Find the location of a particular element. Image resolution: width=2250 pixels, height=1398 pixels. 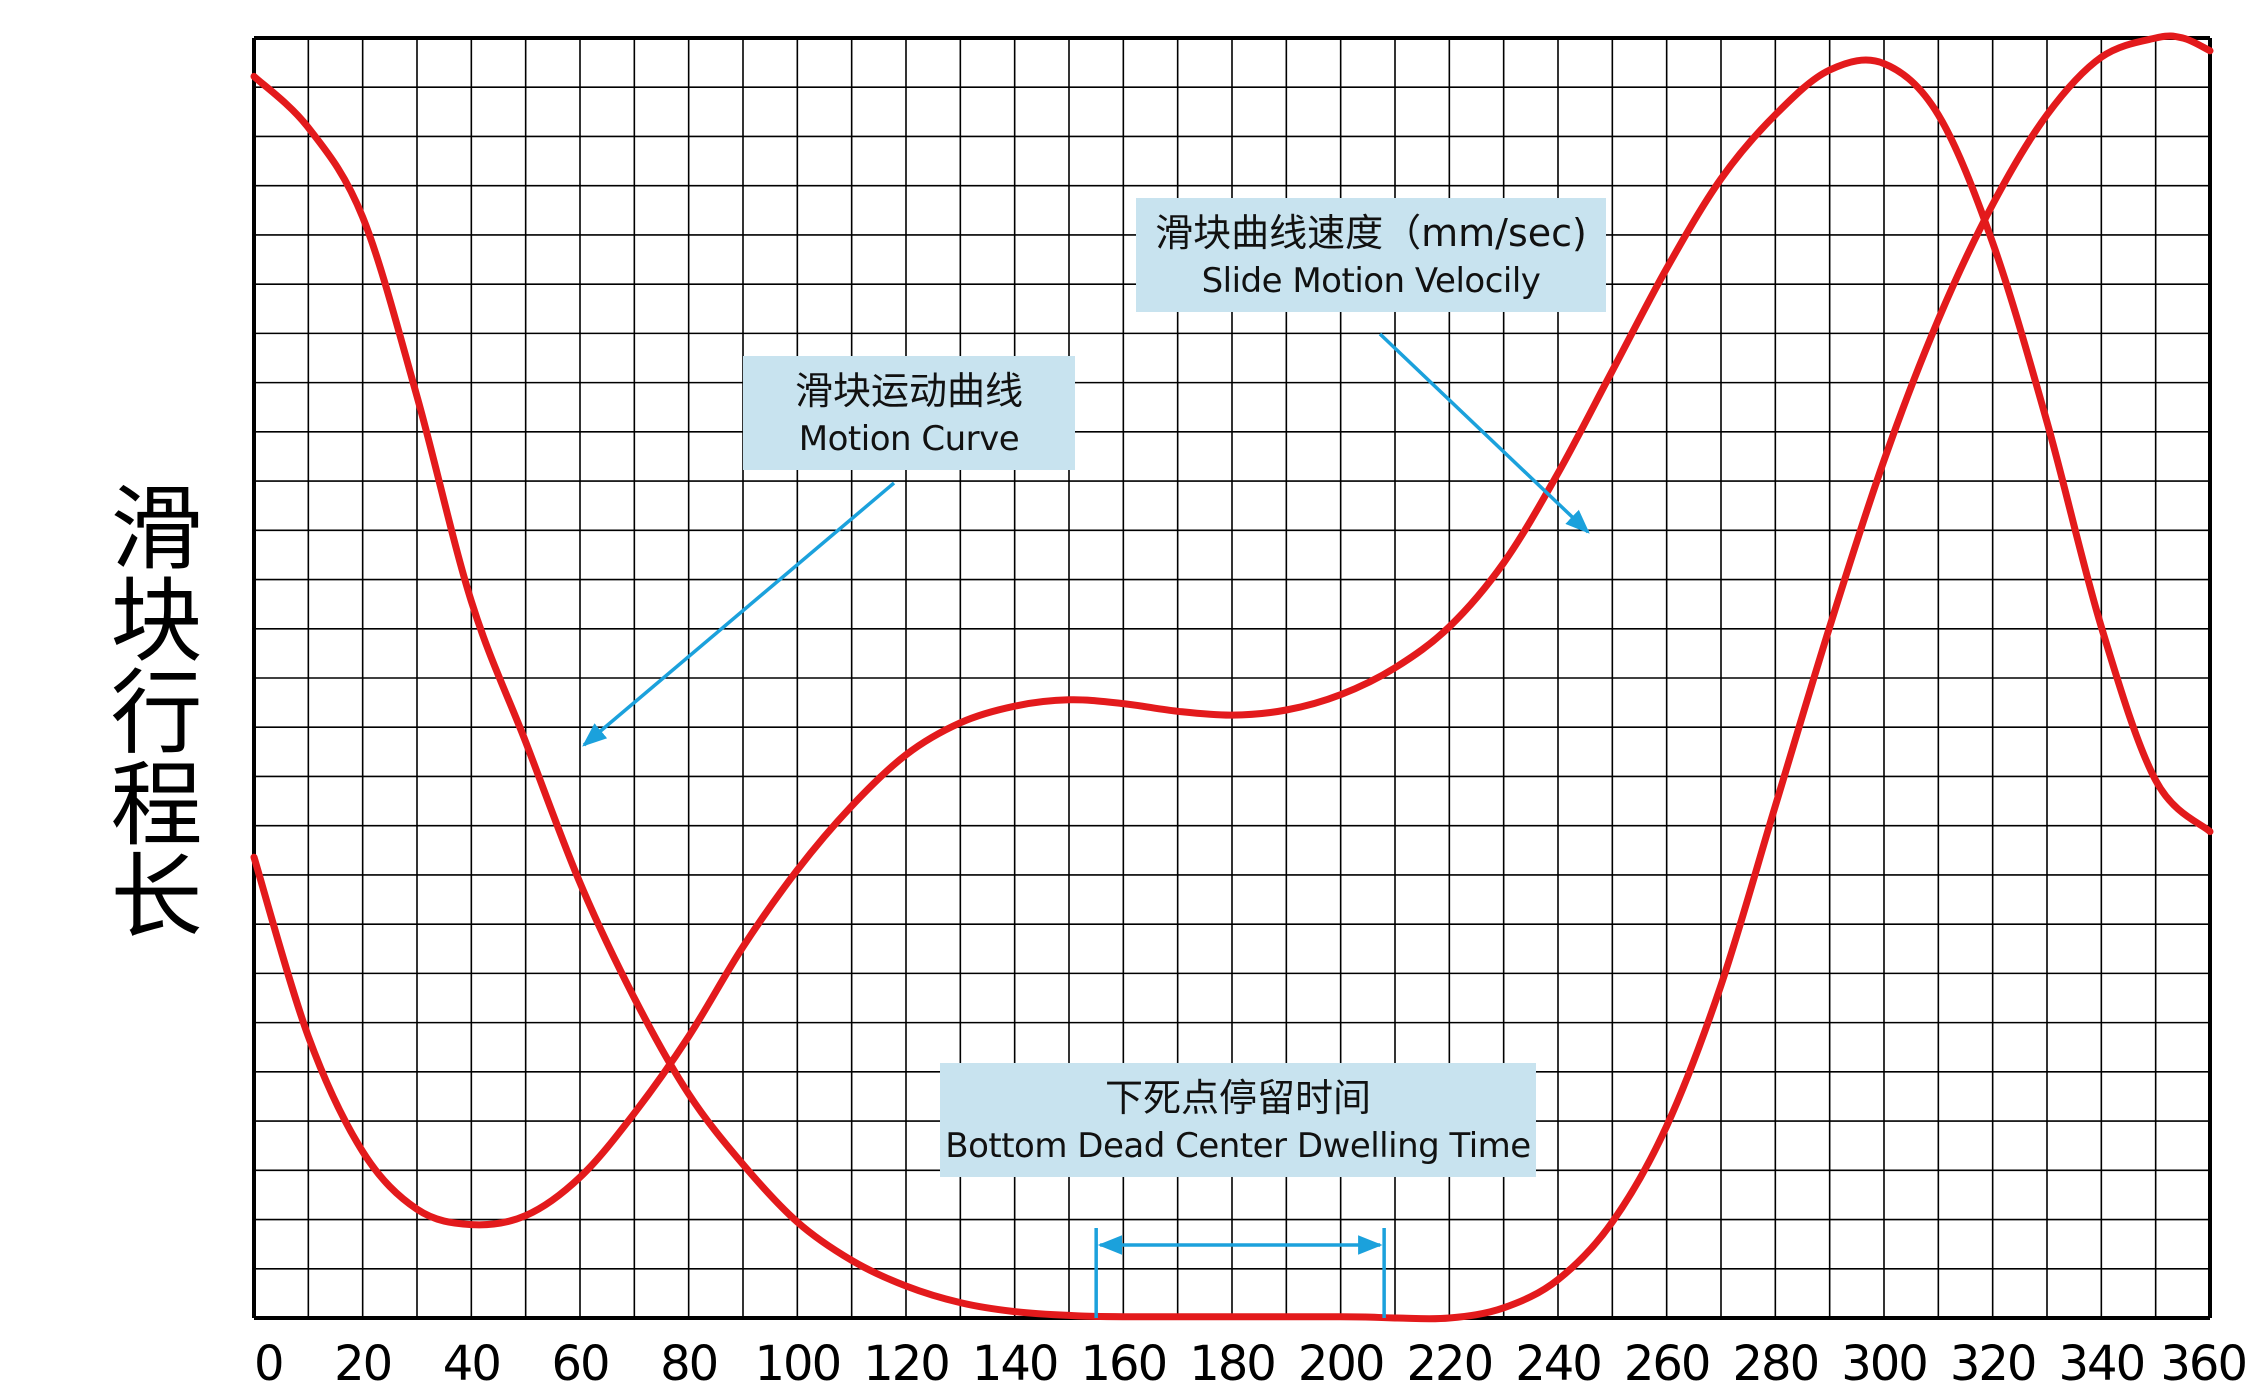

velocity-callout-en: Slide Motion Velocily is located at coordinates (1371, 281).